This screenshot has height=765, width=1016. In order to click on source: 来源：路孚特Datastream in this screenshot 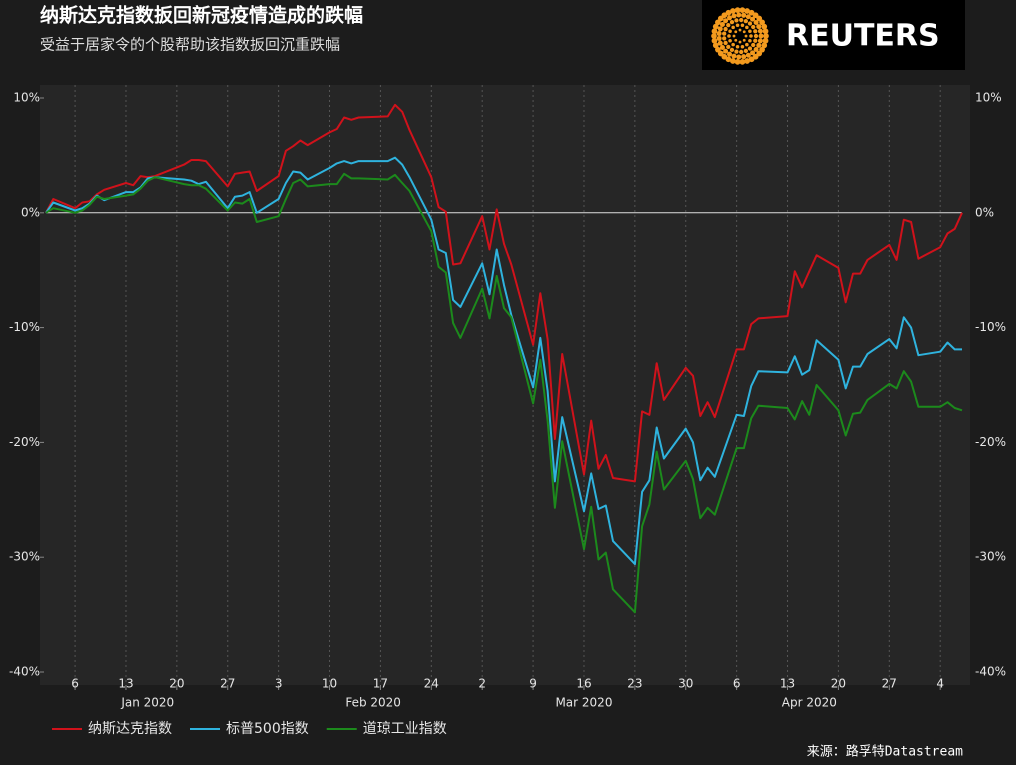, I will do `click(885, 752)`.